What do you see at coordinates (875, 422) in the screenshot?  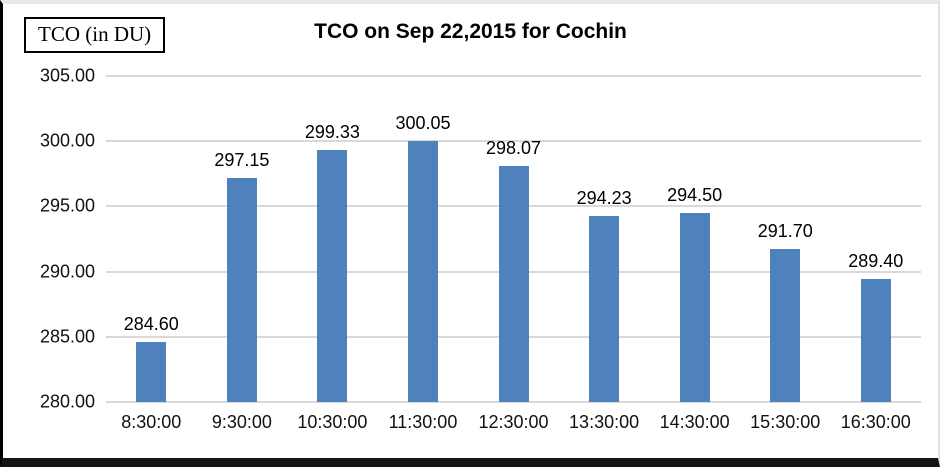 I see `x-axis-tick-label: 16:30:00` at bounding box center [875, 422].